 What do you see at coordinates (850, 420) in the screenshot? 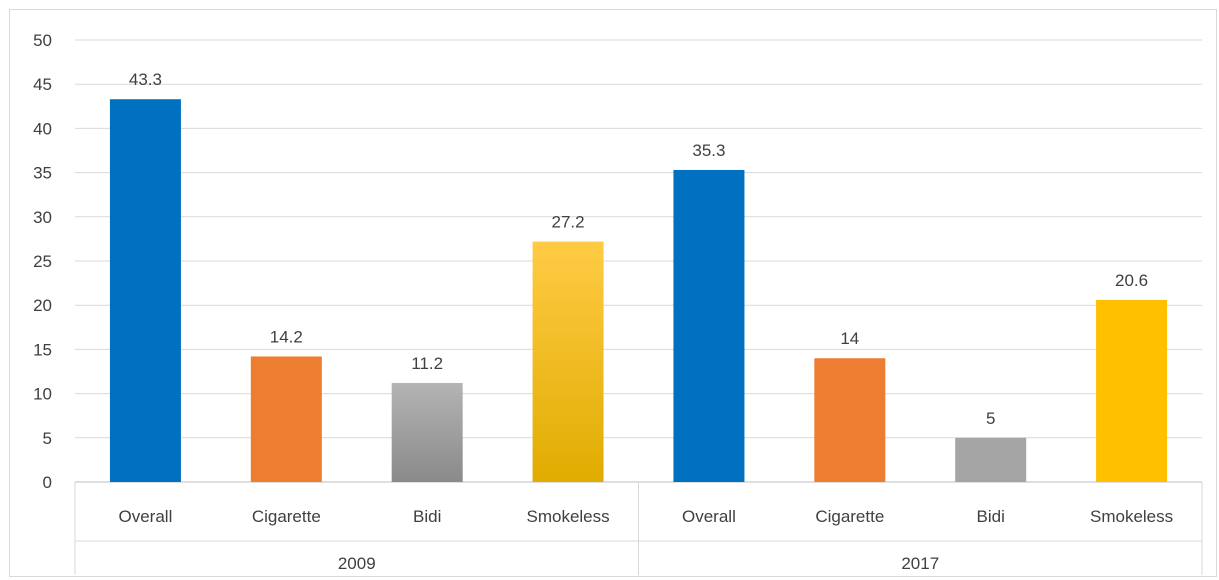
I see `bar-2017-cigarette` at bounding box center [850, 420].